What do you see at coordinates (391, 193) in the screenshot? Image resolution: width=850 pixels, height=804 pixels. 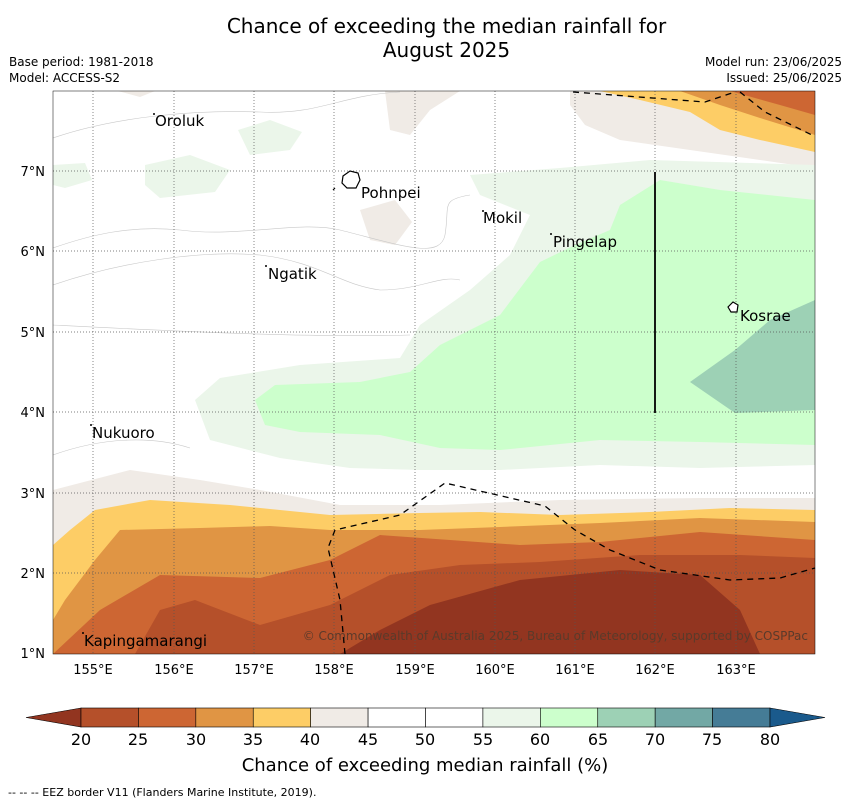 I see `label-pohnpei: Pohnpei` at bounding box center [391, 193].